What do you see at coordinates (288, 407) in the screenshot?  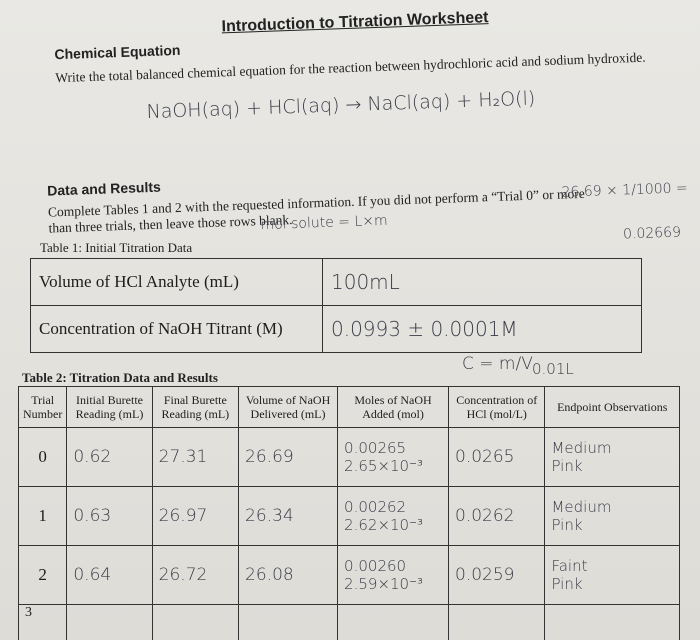 I see `header-cell: Volume of NaOH Delivered (mL)` at bounding box center [288, 407].